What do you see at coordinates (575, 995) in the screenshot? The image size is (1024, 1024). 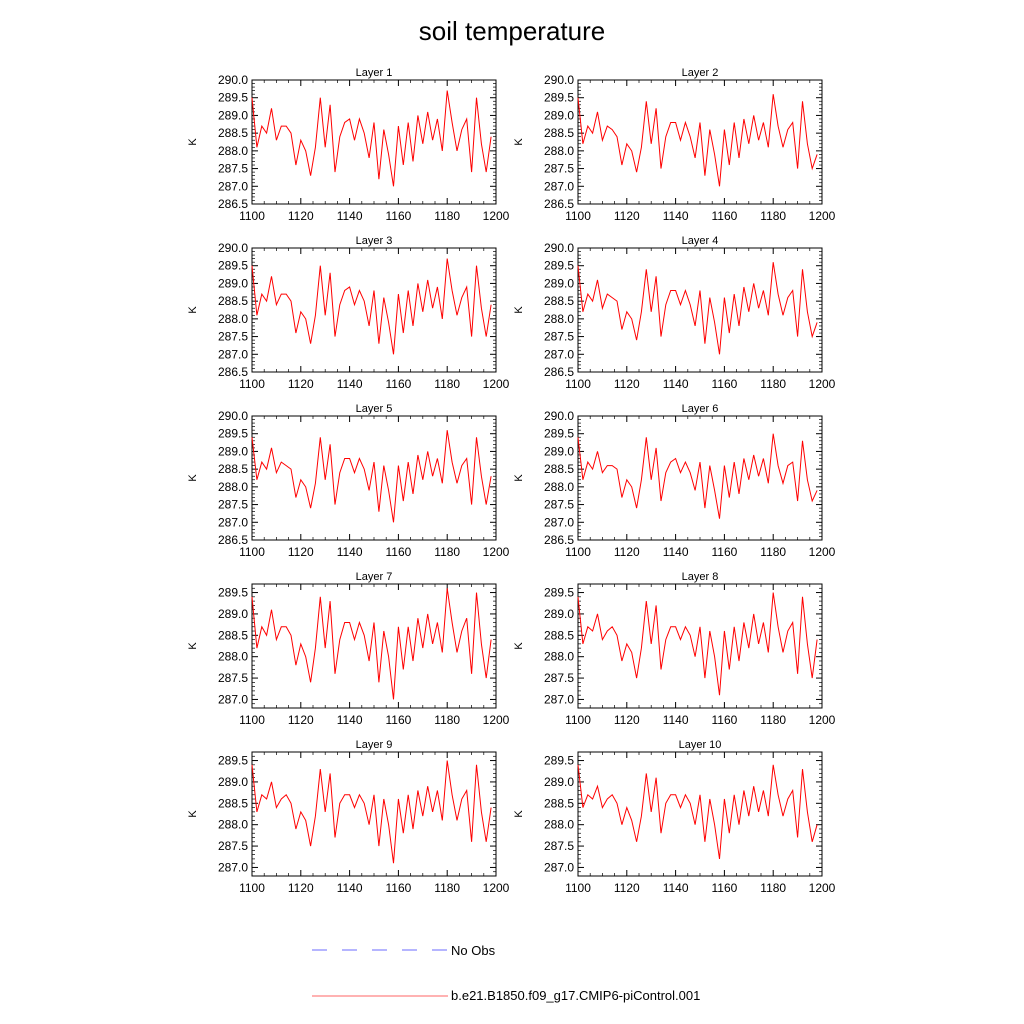 I see `legend-model-label: b.e21.B1850.f09_g17.CMIP6-piControl.001` at bounding box center [575, 995].